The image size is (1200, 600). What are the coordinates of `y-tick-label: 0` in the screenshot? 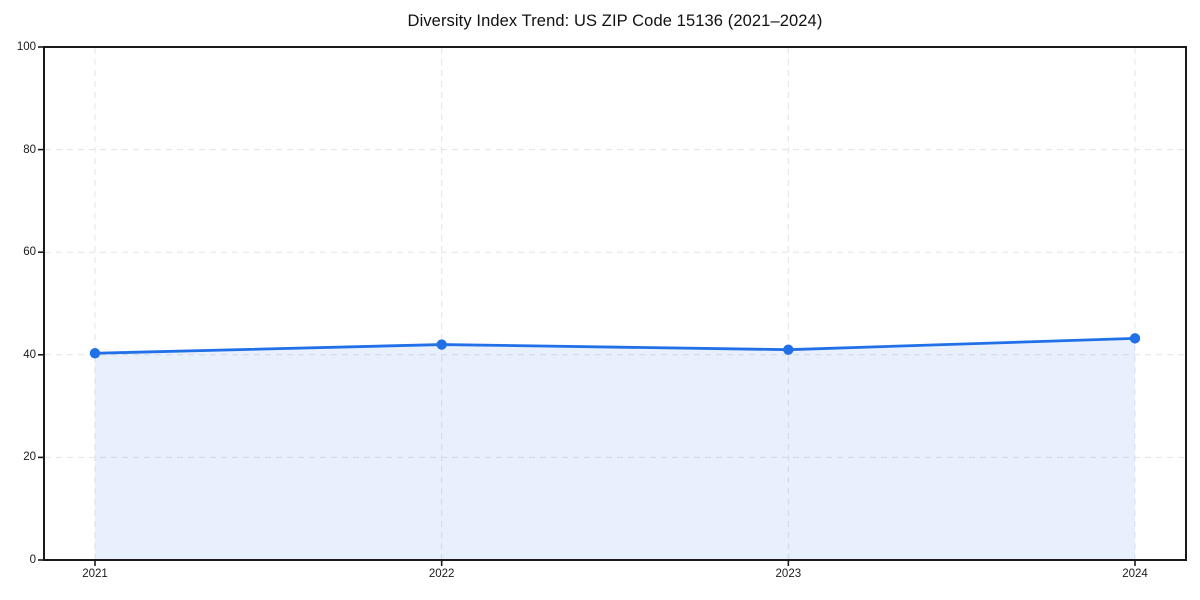 It's located at (32, 560).